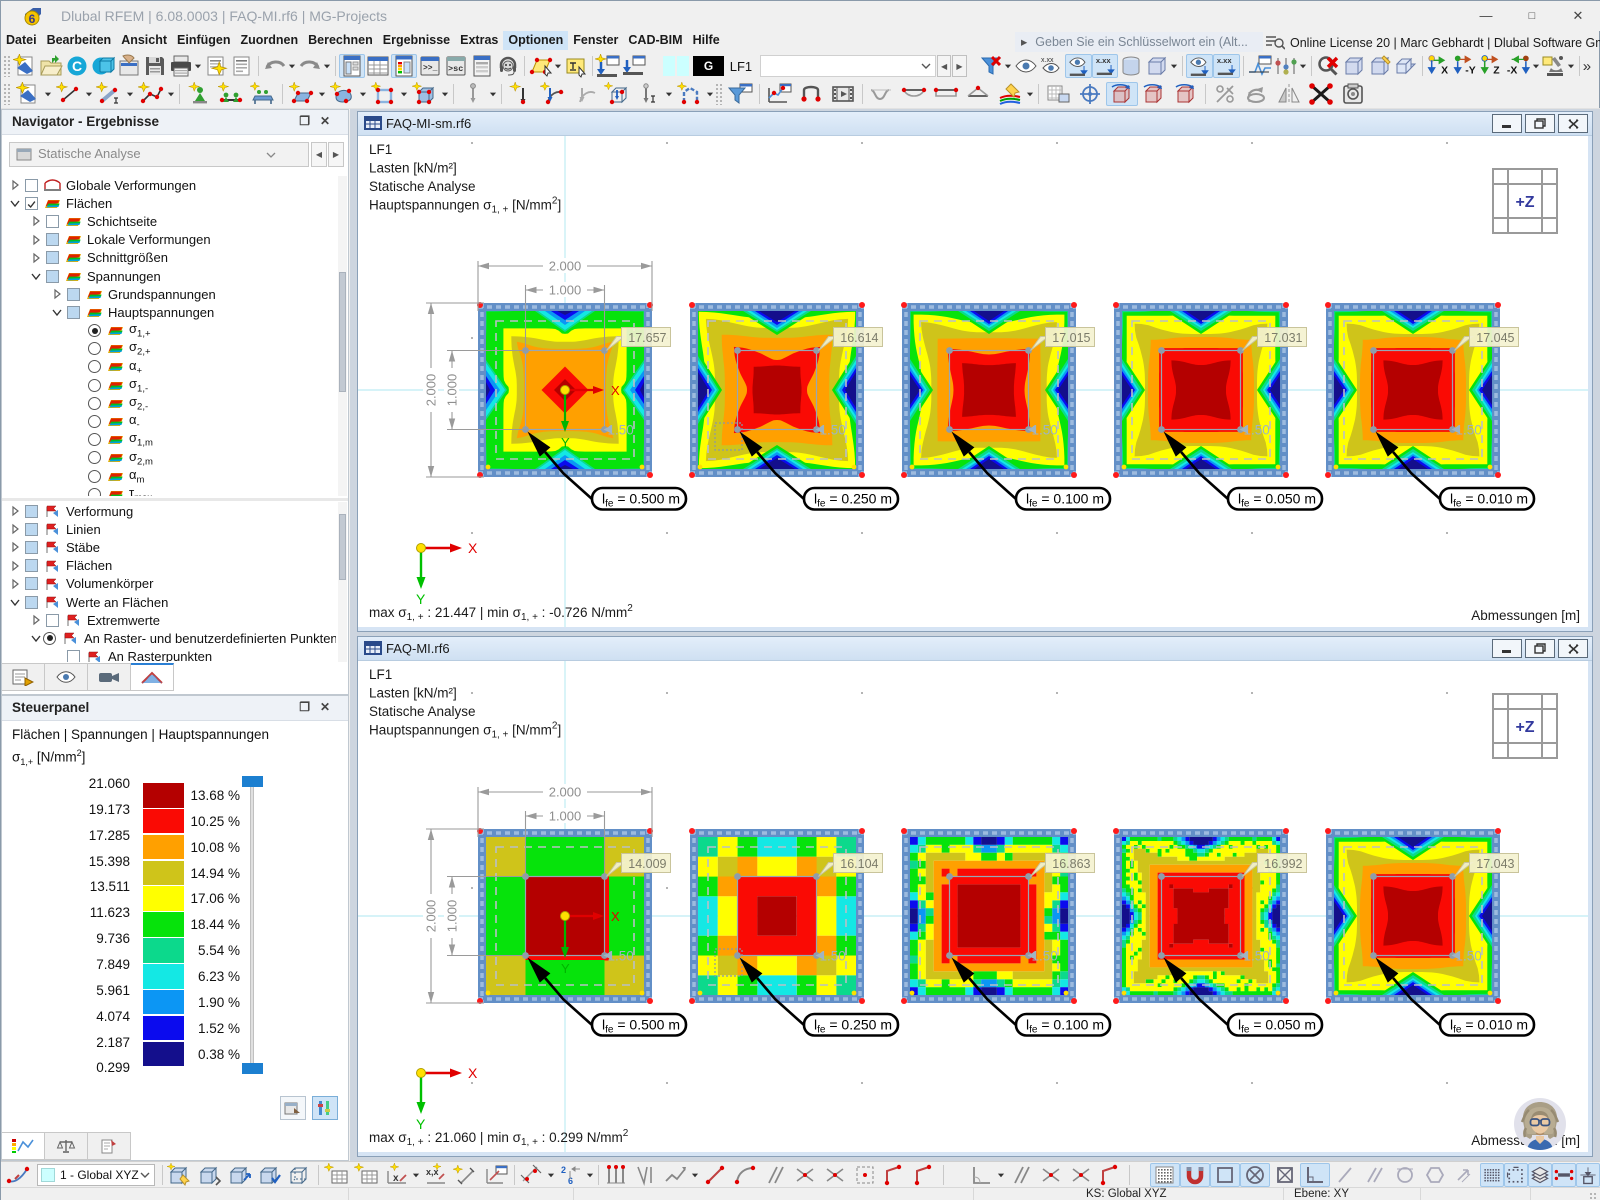  I want to click on svg-text: 16.992, so click(1283, 864).